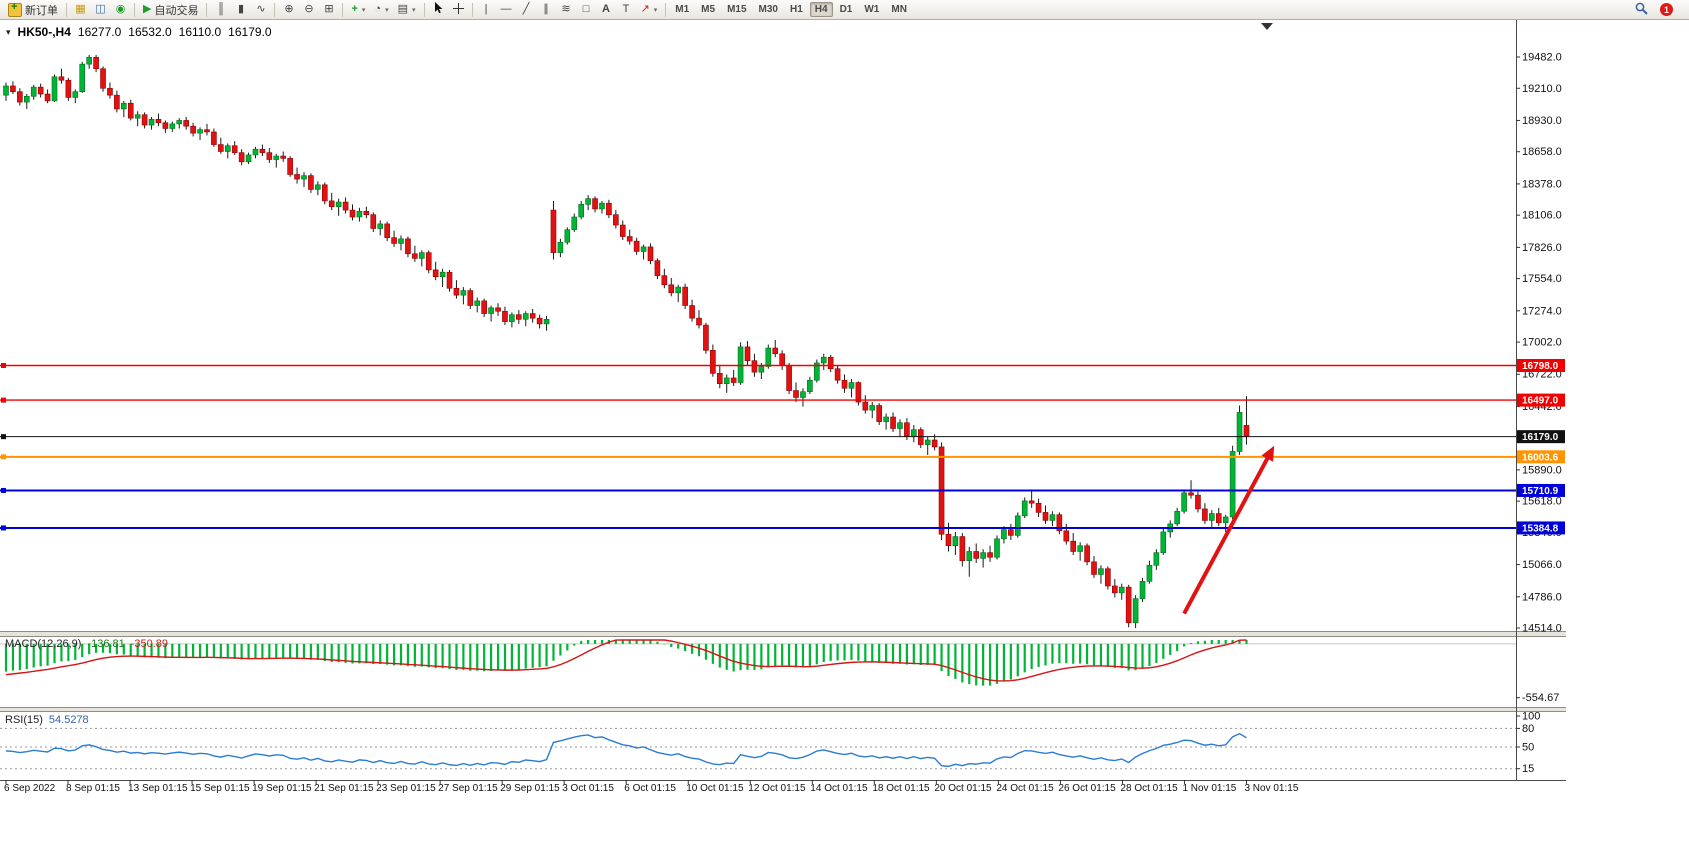 The width and height of the screenshot is (1689, 861). What do you see at coordinates (250, 32) in the screenshot?
I see `ohlc-close: 16179.0` at bounding box center [250, 32].